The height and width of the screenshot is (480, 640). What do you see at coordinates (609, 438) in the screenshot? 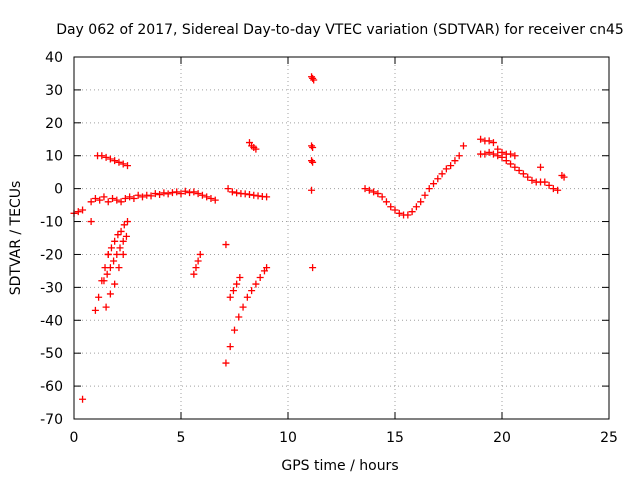
I see `x-tick-label: 25` at bounding box center [609, 438].